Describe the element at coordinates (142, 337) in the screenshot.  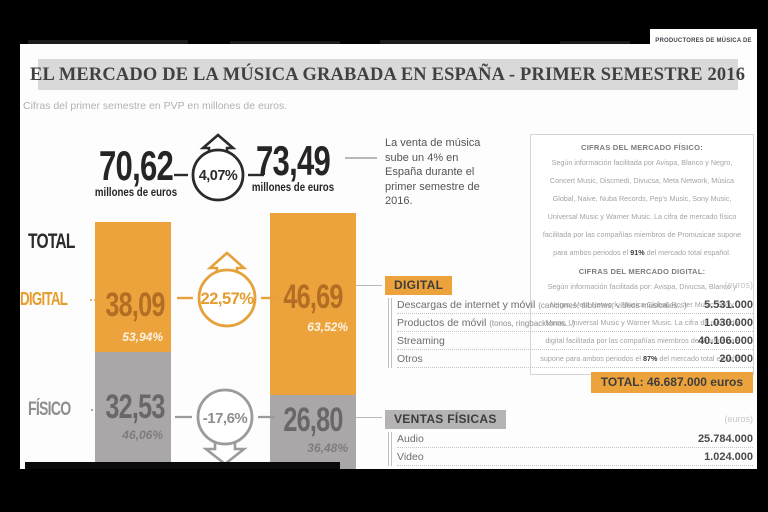
I see `bar-left-digital-pct: 53,94%` at that location.